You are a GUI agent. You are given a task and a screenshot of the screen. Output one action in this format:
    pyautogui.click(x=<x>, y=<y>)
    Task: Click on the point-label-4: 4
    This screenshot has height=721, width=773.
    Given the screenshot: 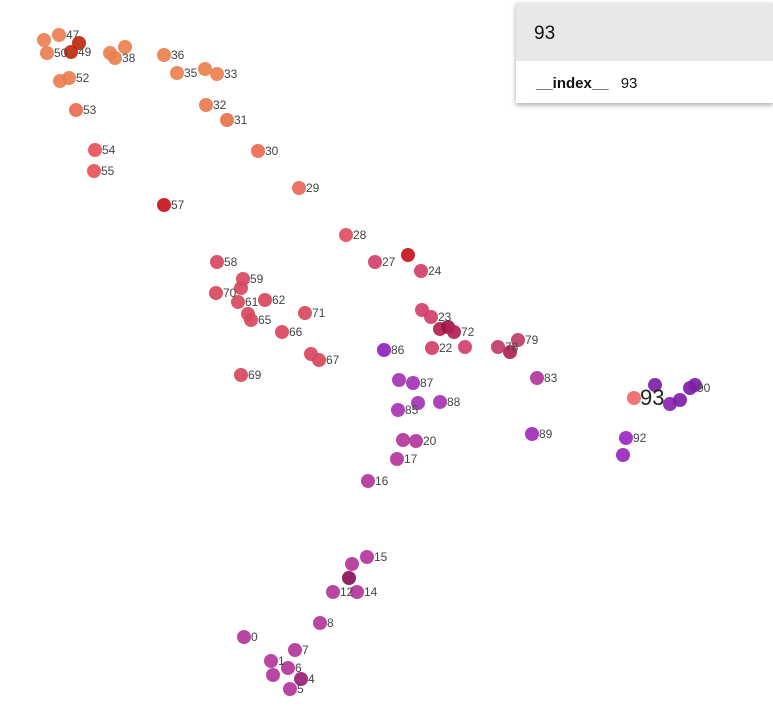 What is the action you would take?
    pyautogui.click(x=311, y=679)
    